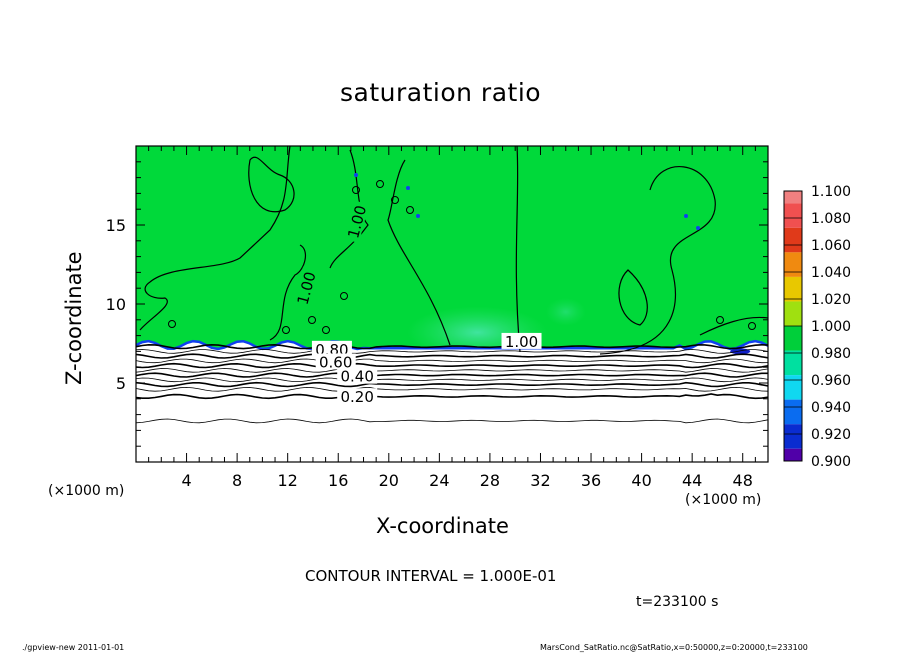  Describe the element at coordinates (831, 327) in the screenshot. I see `colorbar-label: 1.000` at that location.